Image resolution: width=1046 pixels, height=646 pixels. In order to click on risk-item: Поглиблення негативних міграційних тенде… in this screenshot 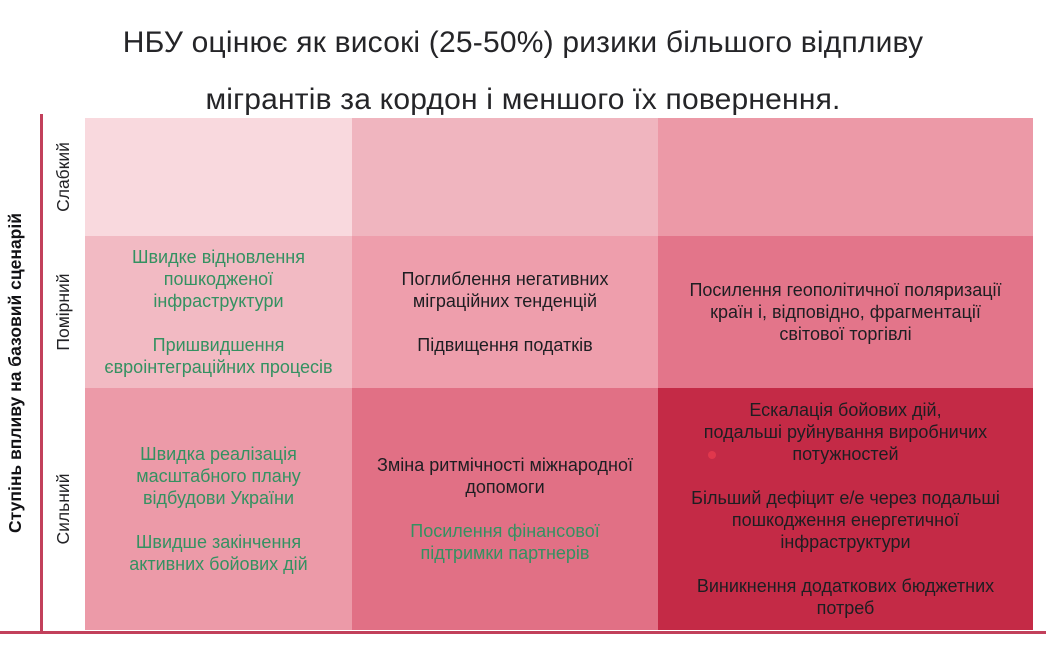, I will do `click(505, 290)`.